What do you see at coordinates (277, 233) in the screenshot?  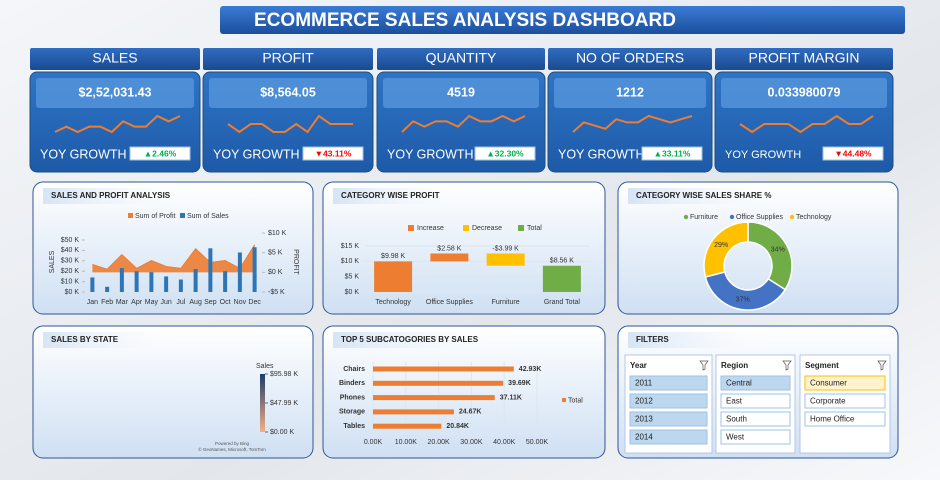 I see `y2-tick-label: $10 K` at bounding box center [277, 233].